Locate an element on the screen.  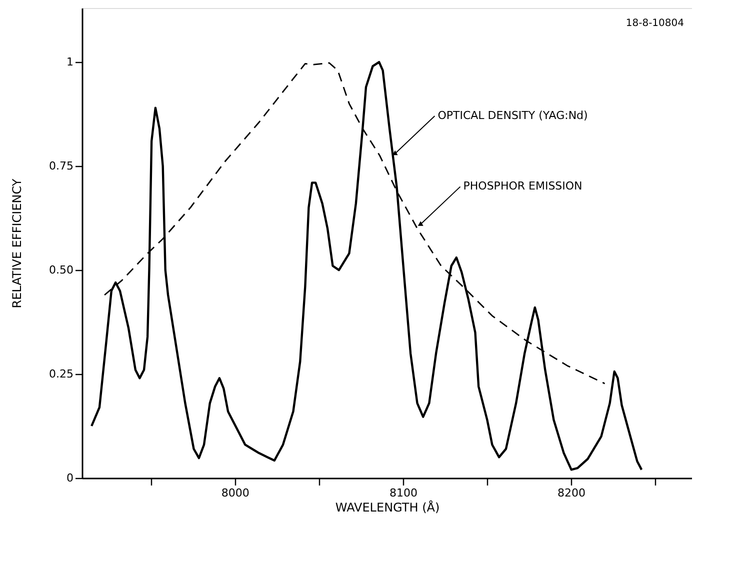
x-axis-title: WAVELENGTH (Å) is located at coordinates (387, 507).